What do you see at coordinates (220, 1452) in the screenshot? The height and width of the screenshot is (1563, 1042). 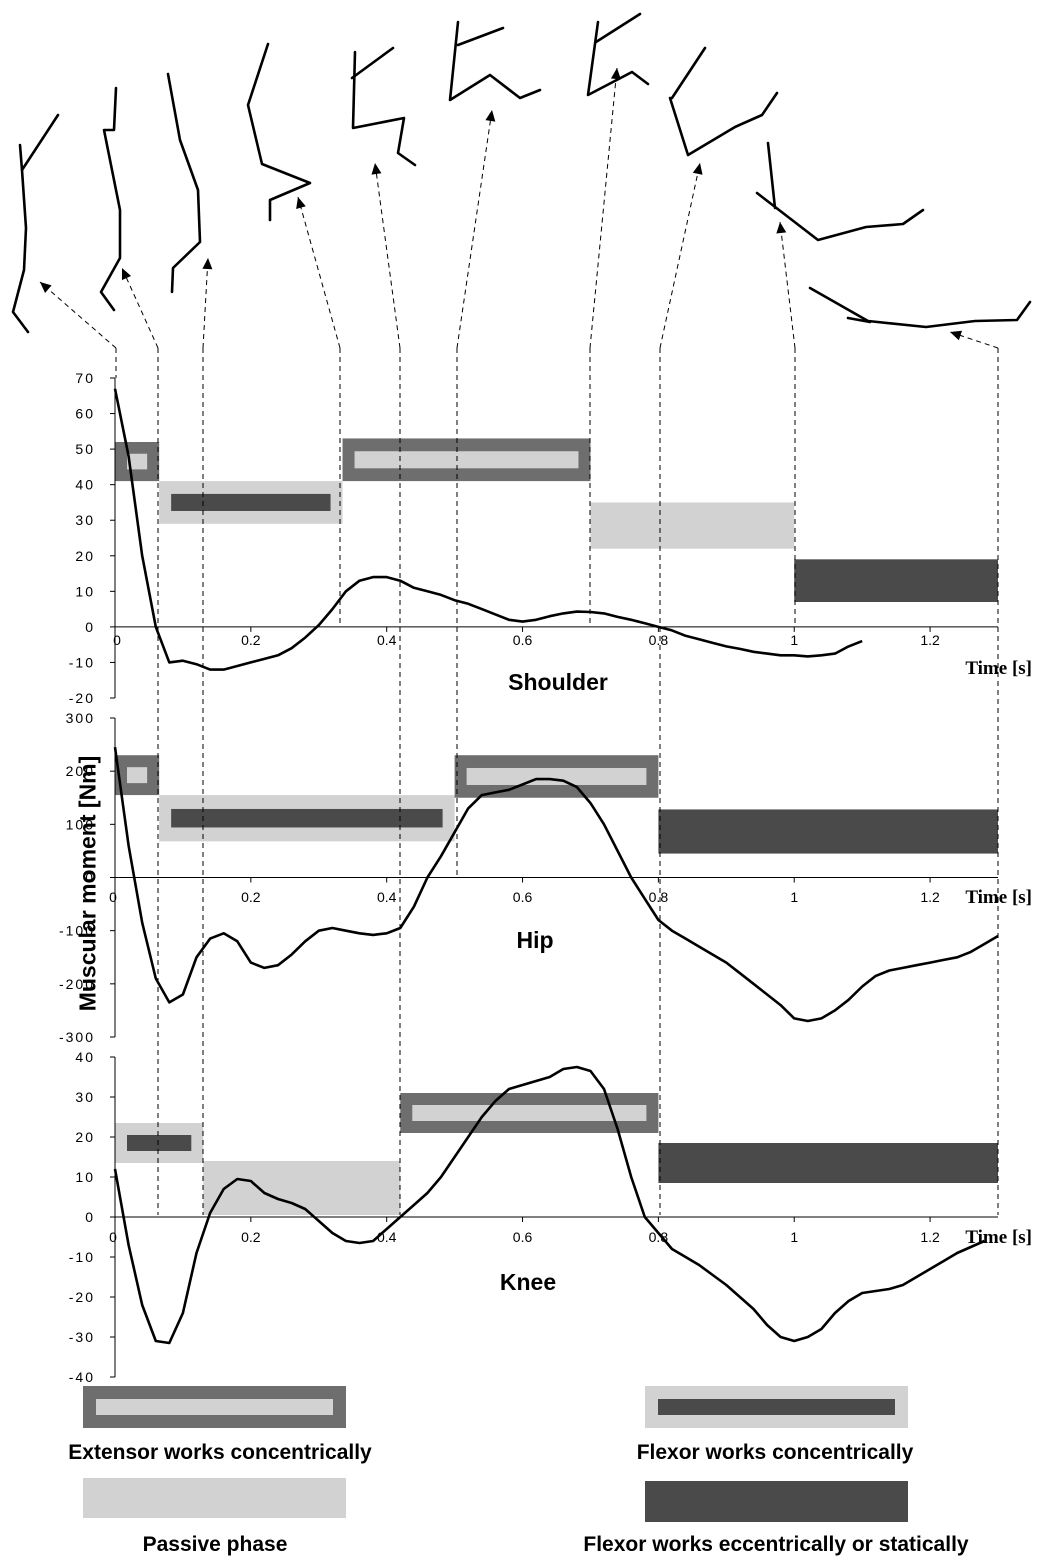 I see `legend-ext-conc-label: Extensor works concentrically` at bounding box center [220, 1452].